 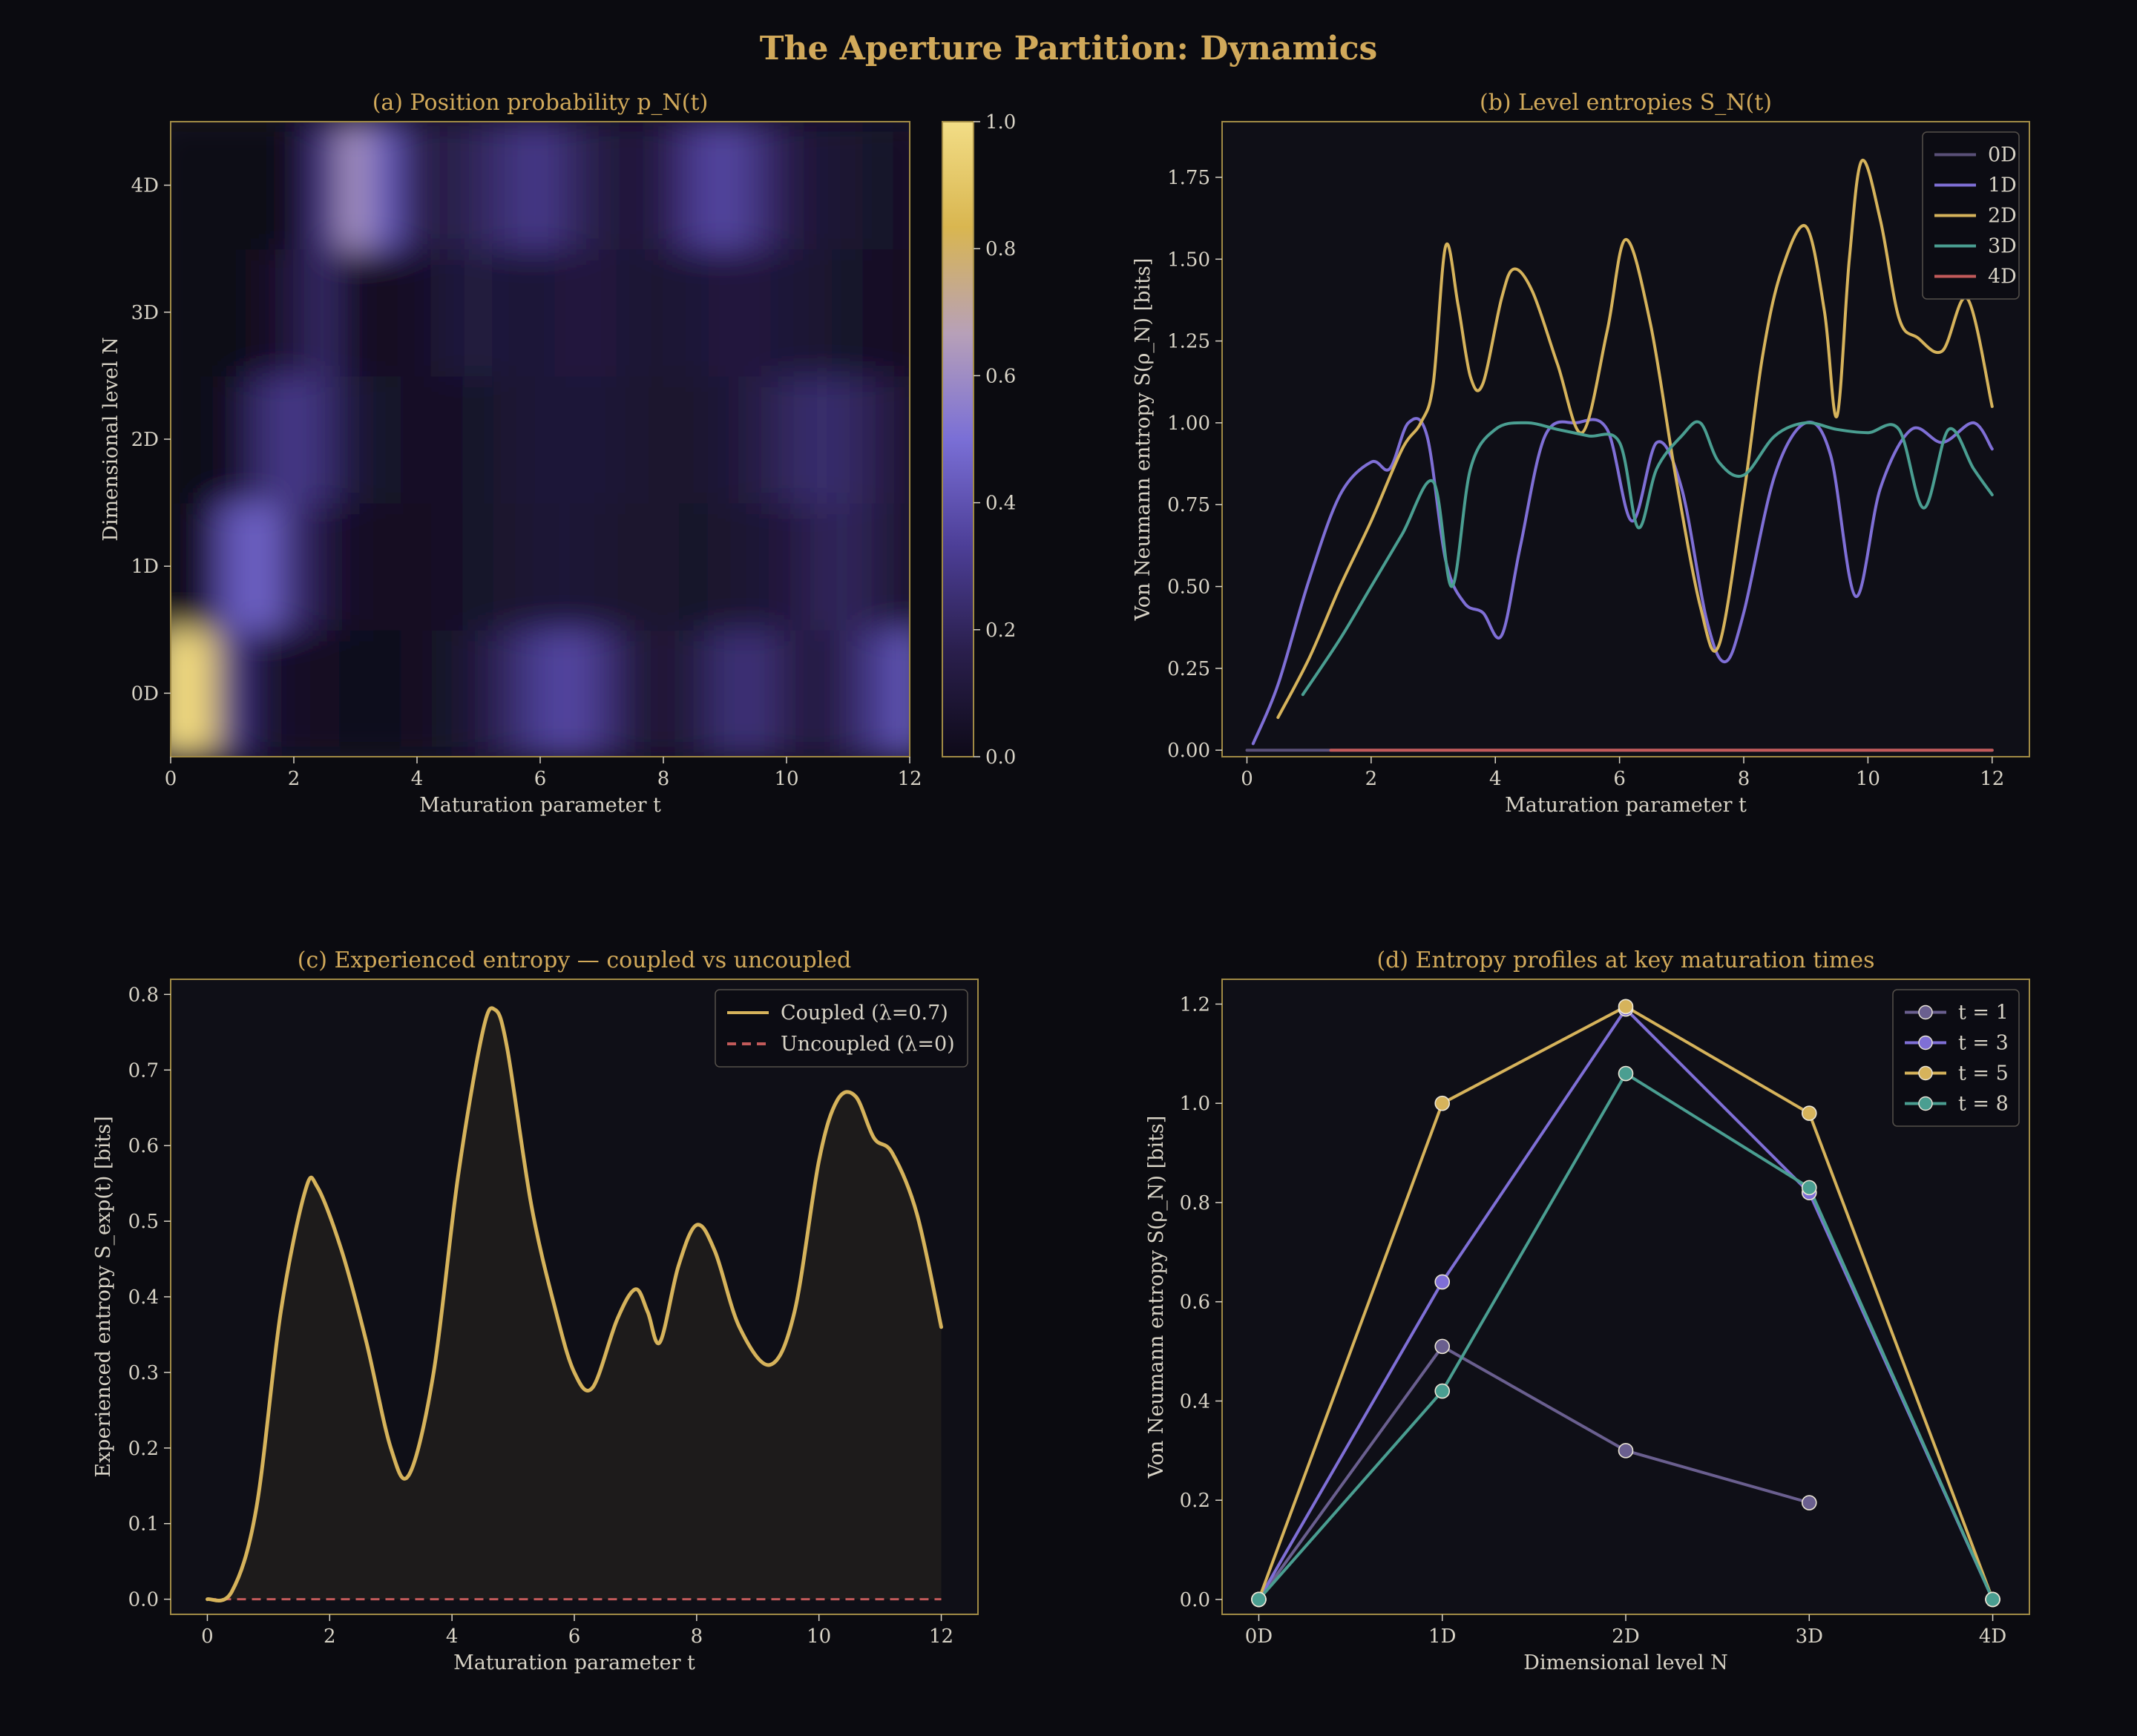 I want to click on y-tick-label: 2D, so click(x=145, y=440).